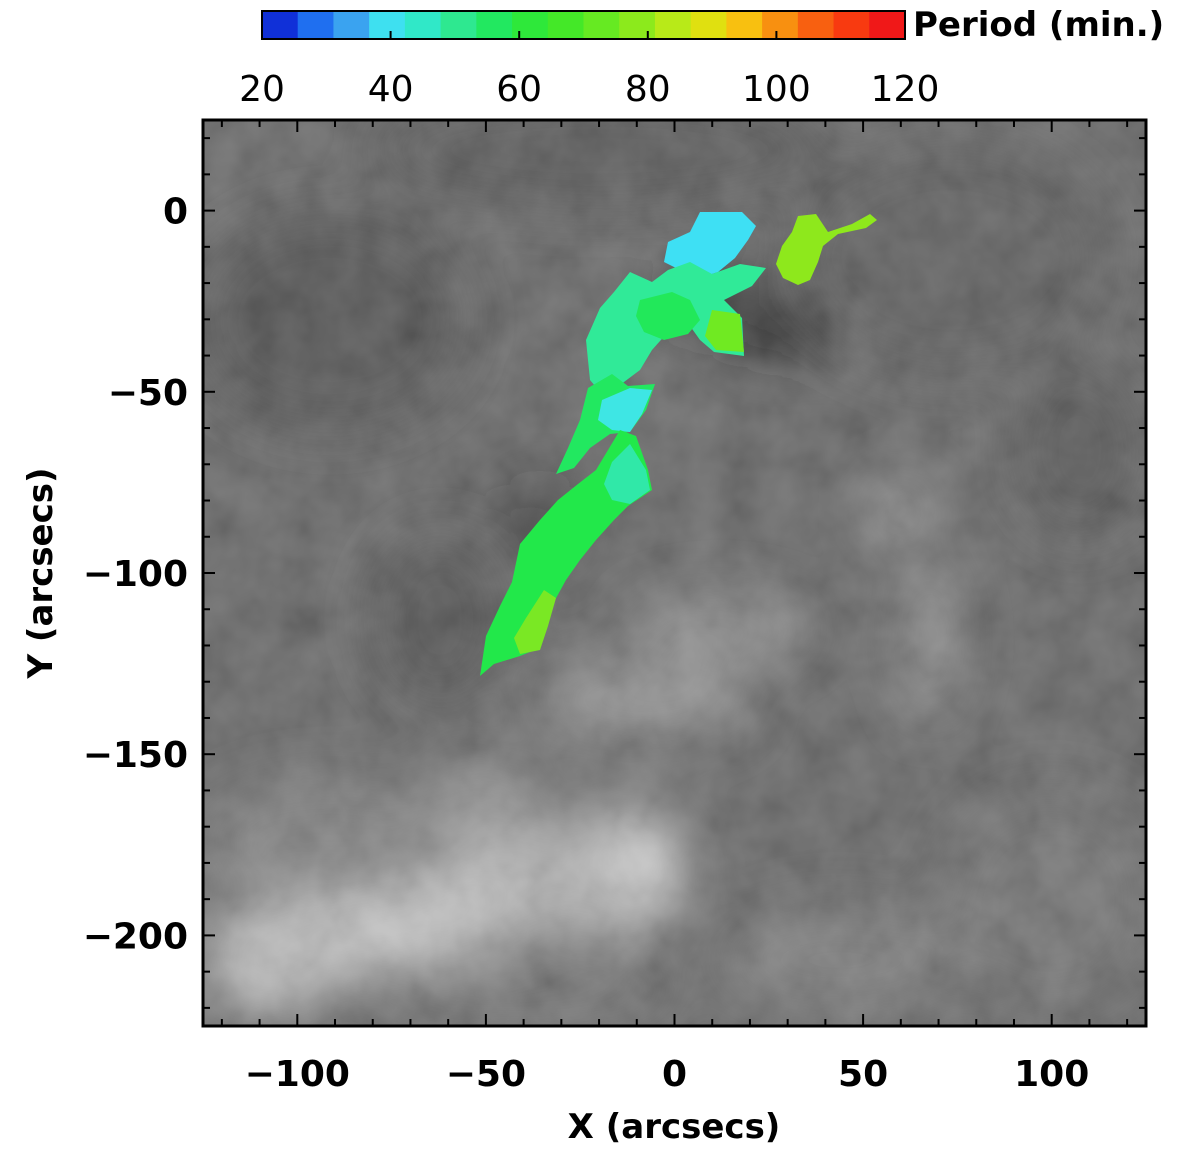 This screenshot has height=1152, width=1200. I want to click on y-axis-title: Y (arcsecs), so click(41, 573).